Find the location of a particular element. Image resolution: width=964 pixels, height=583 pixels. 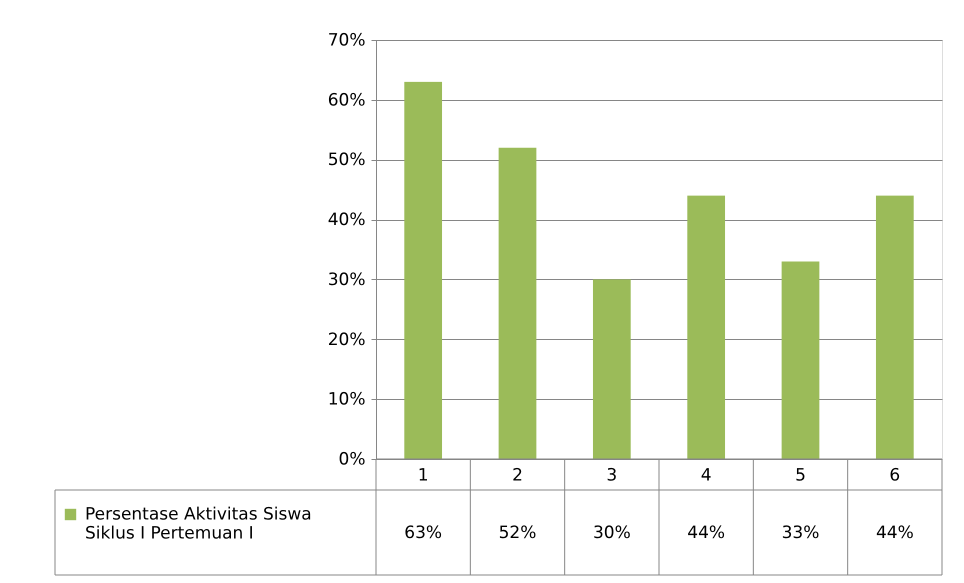

text: 63% is located at coordinates (423, 533).